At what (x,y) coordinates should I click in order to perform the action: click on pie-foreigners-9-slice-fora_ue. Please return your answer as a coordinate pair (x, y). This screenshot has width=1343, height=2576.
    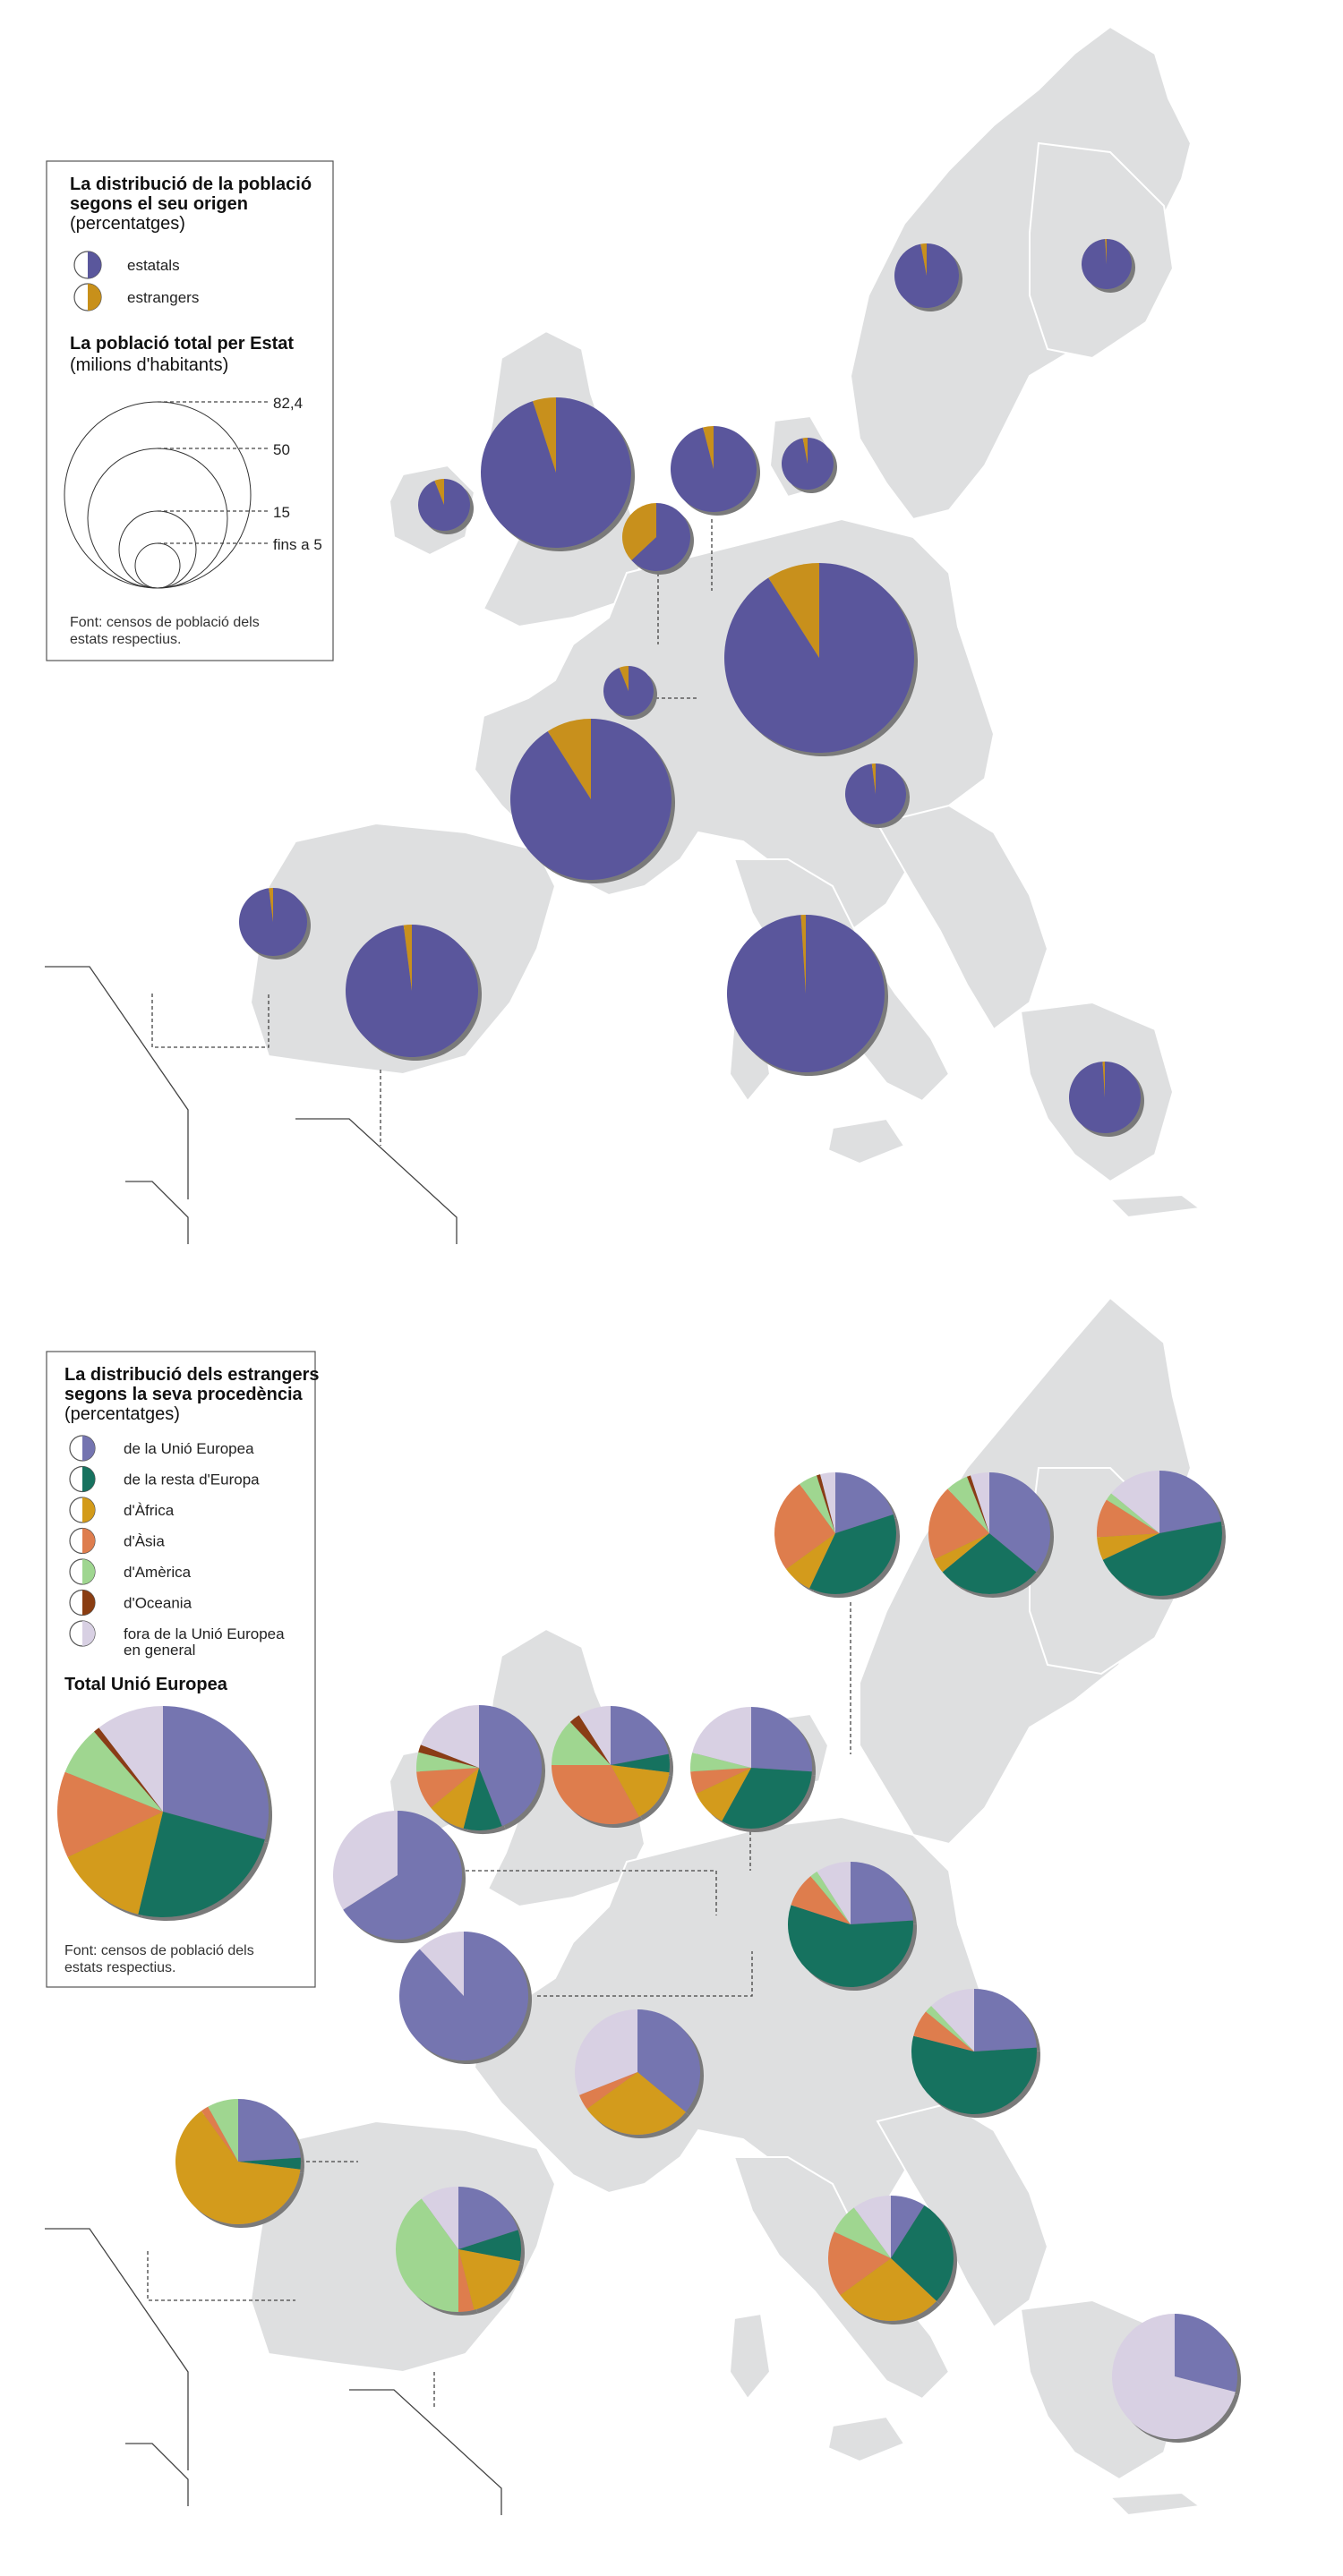
    Looking at the image, I should click on (441, 1964).